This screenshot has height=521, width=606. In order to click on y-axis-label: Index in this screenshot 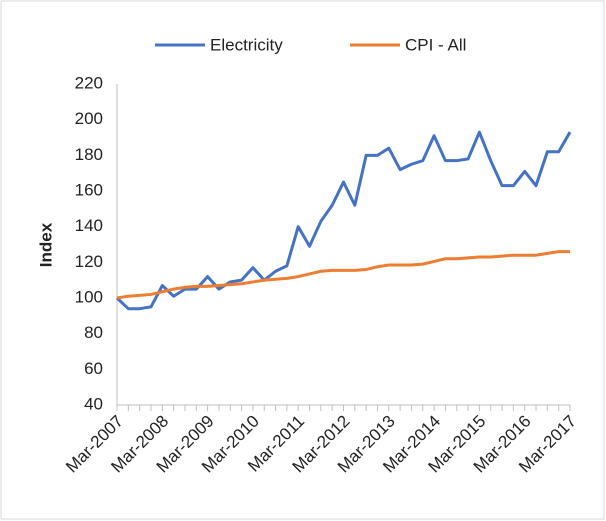, I will do `click(45, 244)`.